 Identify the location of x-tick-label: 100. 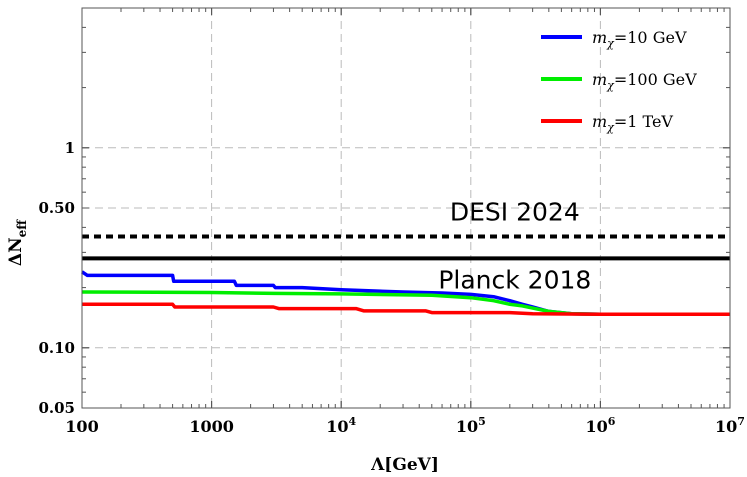
(81, 426).